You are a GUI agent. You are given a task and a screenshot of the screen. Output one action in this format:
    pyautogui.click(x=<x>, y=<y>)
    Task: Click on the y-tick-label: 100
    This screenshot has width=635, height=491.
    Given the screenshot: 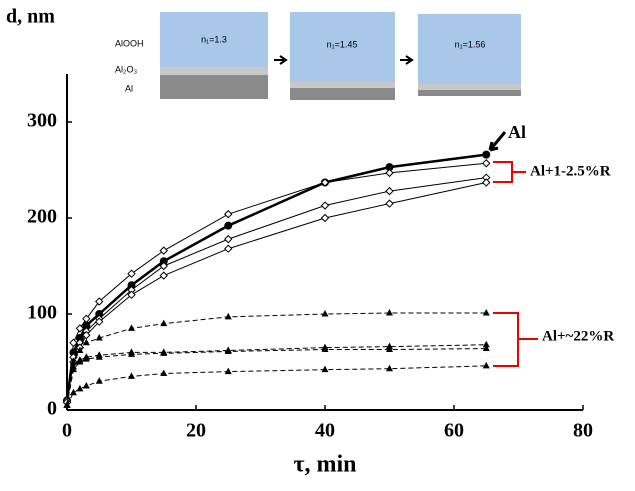 What is the action you would take?
    pyautogui.click(x=42, y=313)
    